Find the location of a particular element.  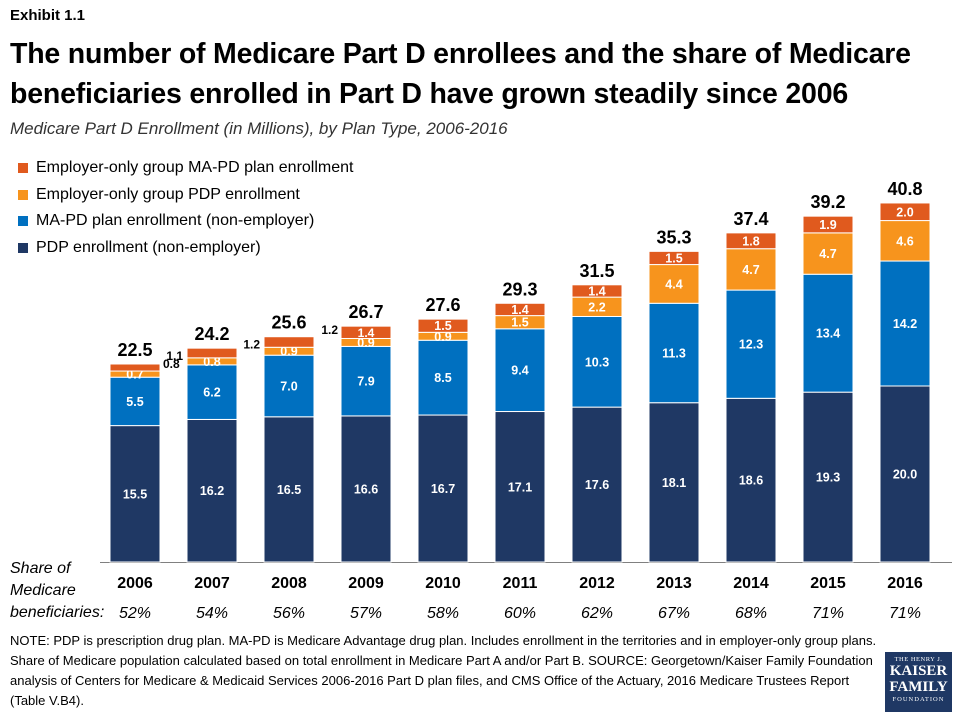

value-label: 1.8 is located at coordinates (750, 241).